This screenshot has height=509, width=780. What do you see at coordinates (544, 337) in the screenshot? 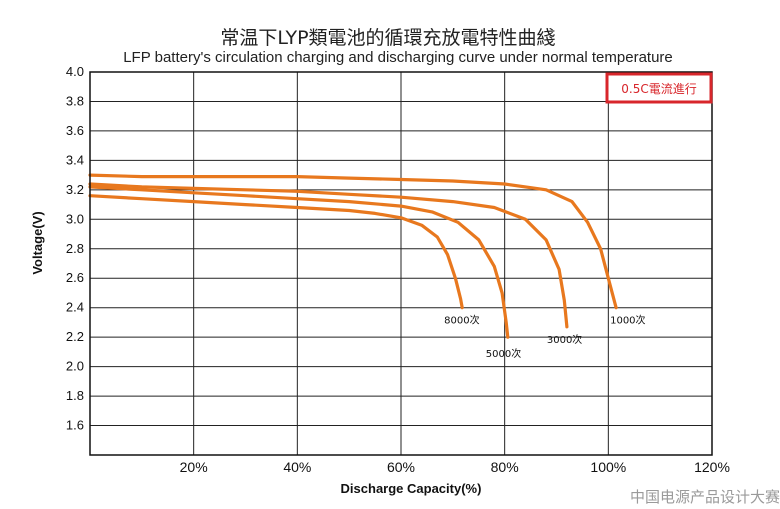
I see `series-labels: 8000次 5000次 3000次 1000次` at bounding box center [544, 337].